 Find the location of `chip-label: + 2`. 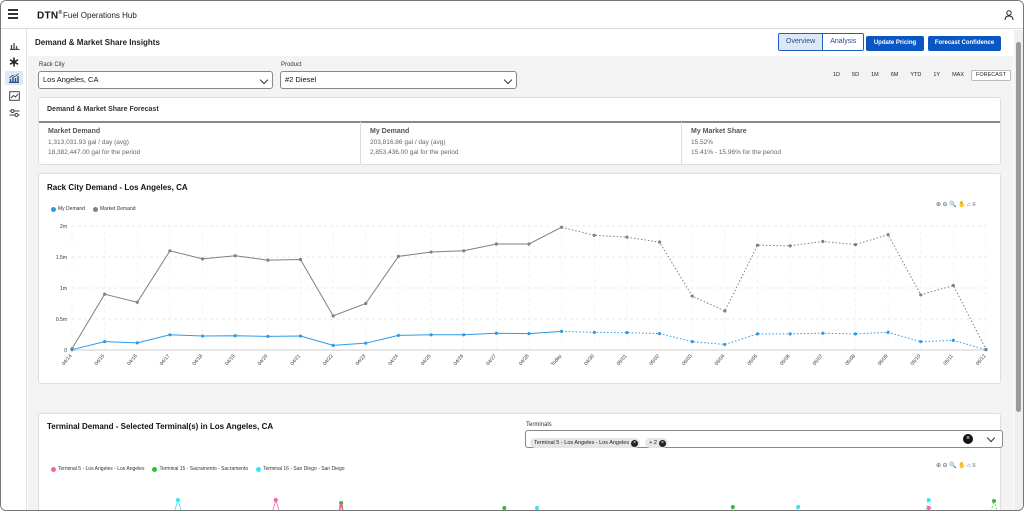

chip-label: + 2 is located at coordinates (653, 443).